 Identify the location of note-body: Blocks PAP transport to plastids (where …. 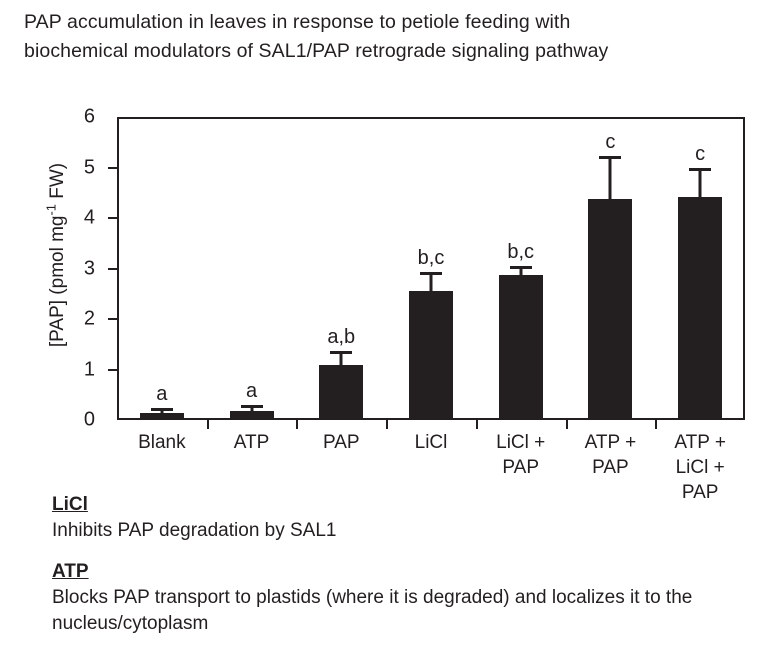
(372, 610).